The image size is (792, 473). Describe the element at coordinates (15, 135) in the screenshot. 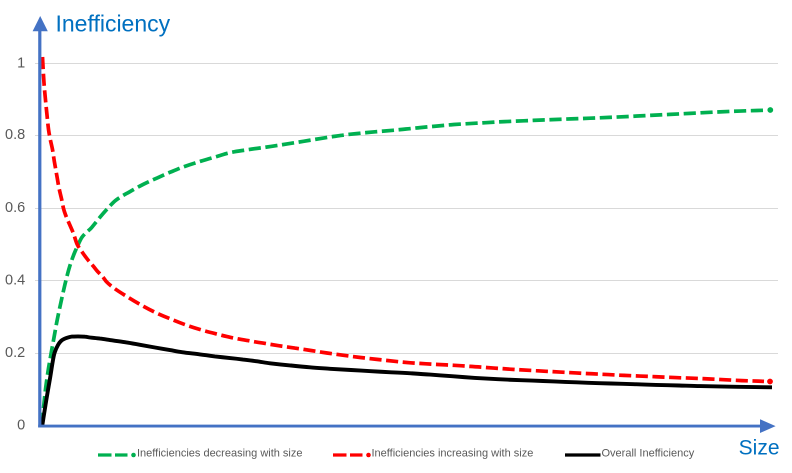

I see `svg-text: 0.8` at that location.